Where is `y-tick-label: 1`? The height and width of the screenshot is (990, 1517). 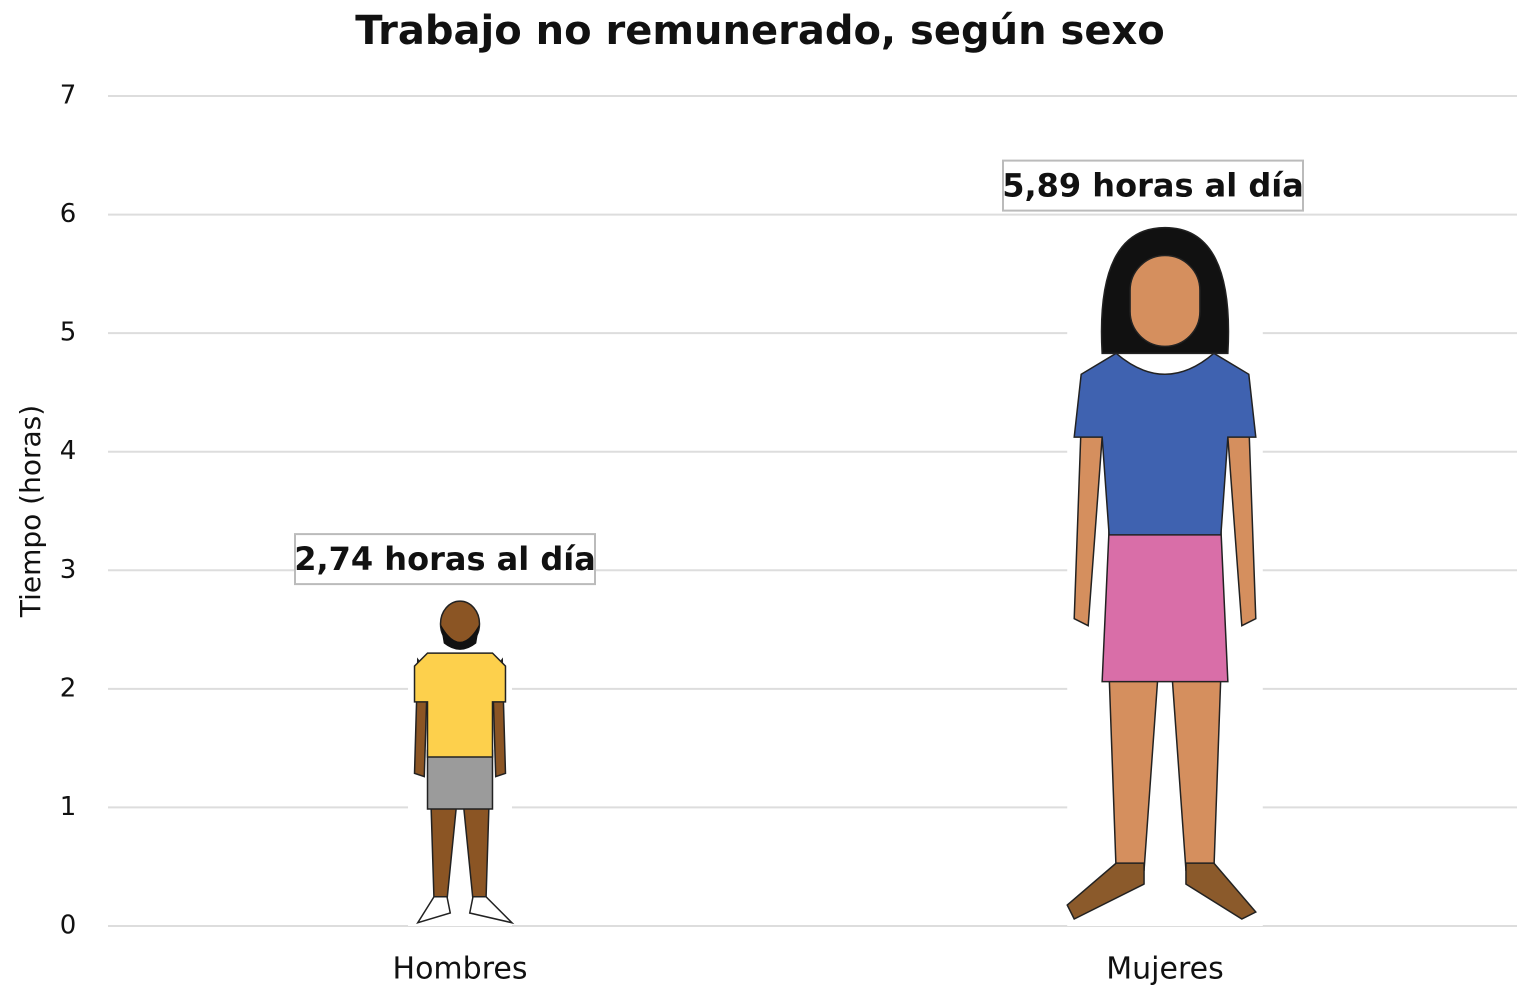
y-tick-label: 1 is located at coordinates (68, 807).